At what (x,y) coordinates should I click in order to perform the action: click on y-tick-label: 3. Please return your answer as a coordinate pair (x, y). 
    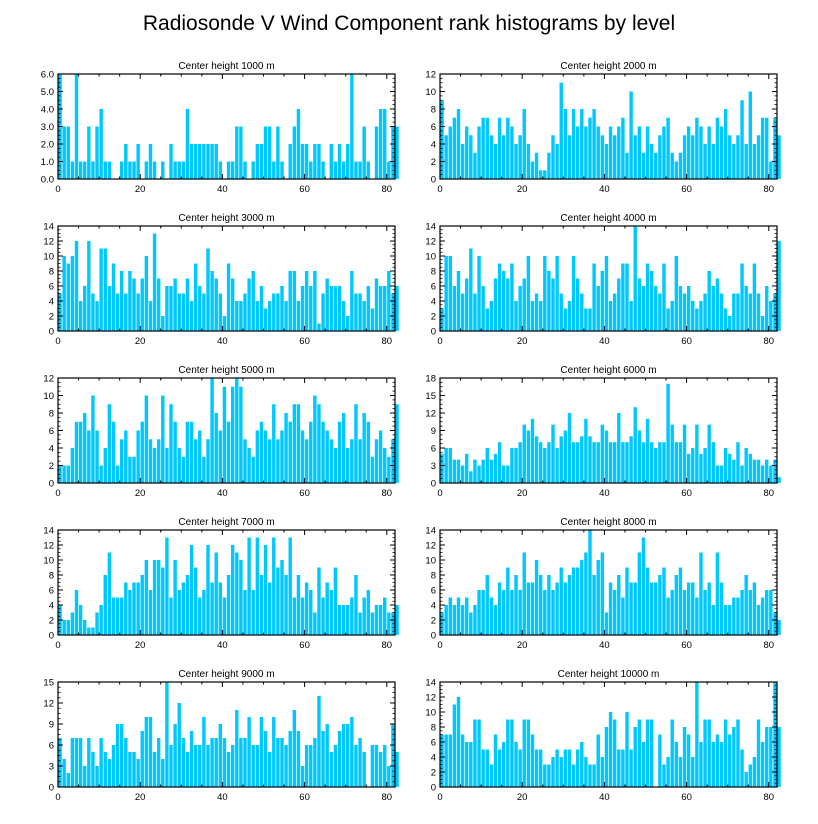
    Looking at the image, I should click on (433, 466).